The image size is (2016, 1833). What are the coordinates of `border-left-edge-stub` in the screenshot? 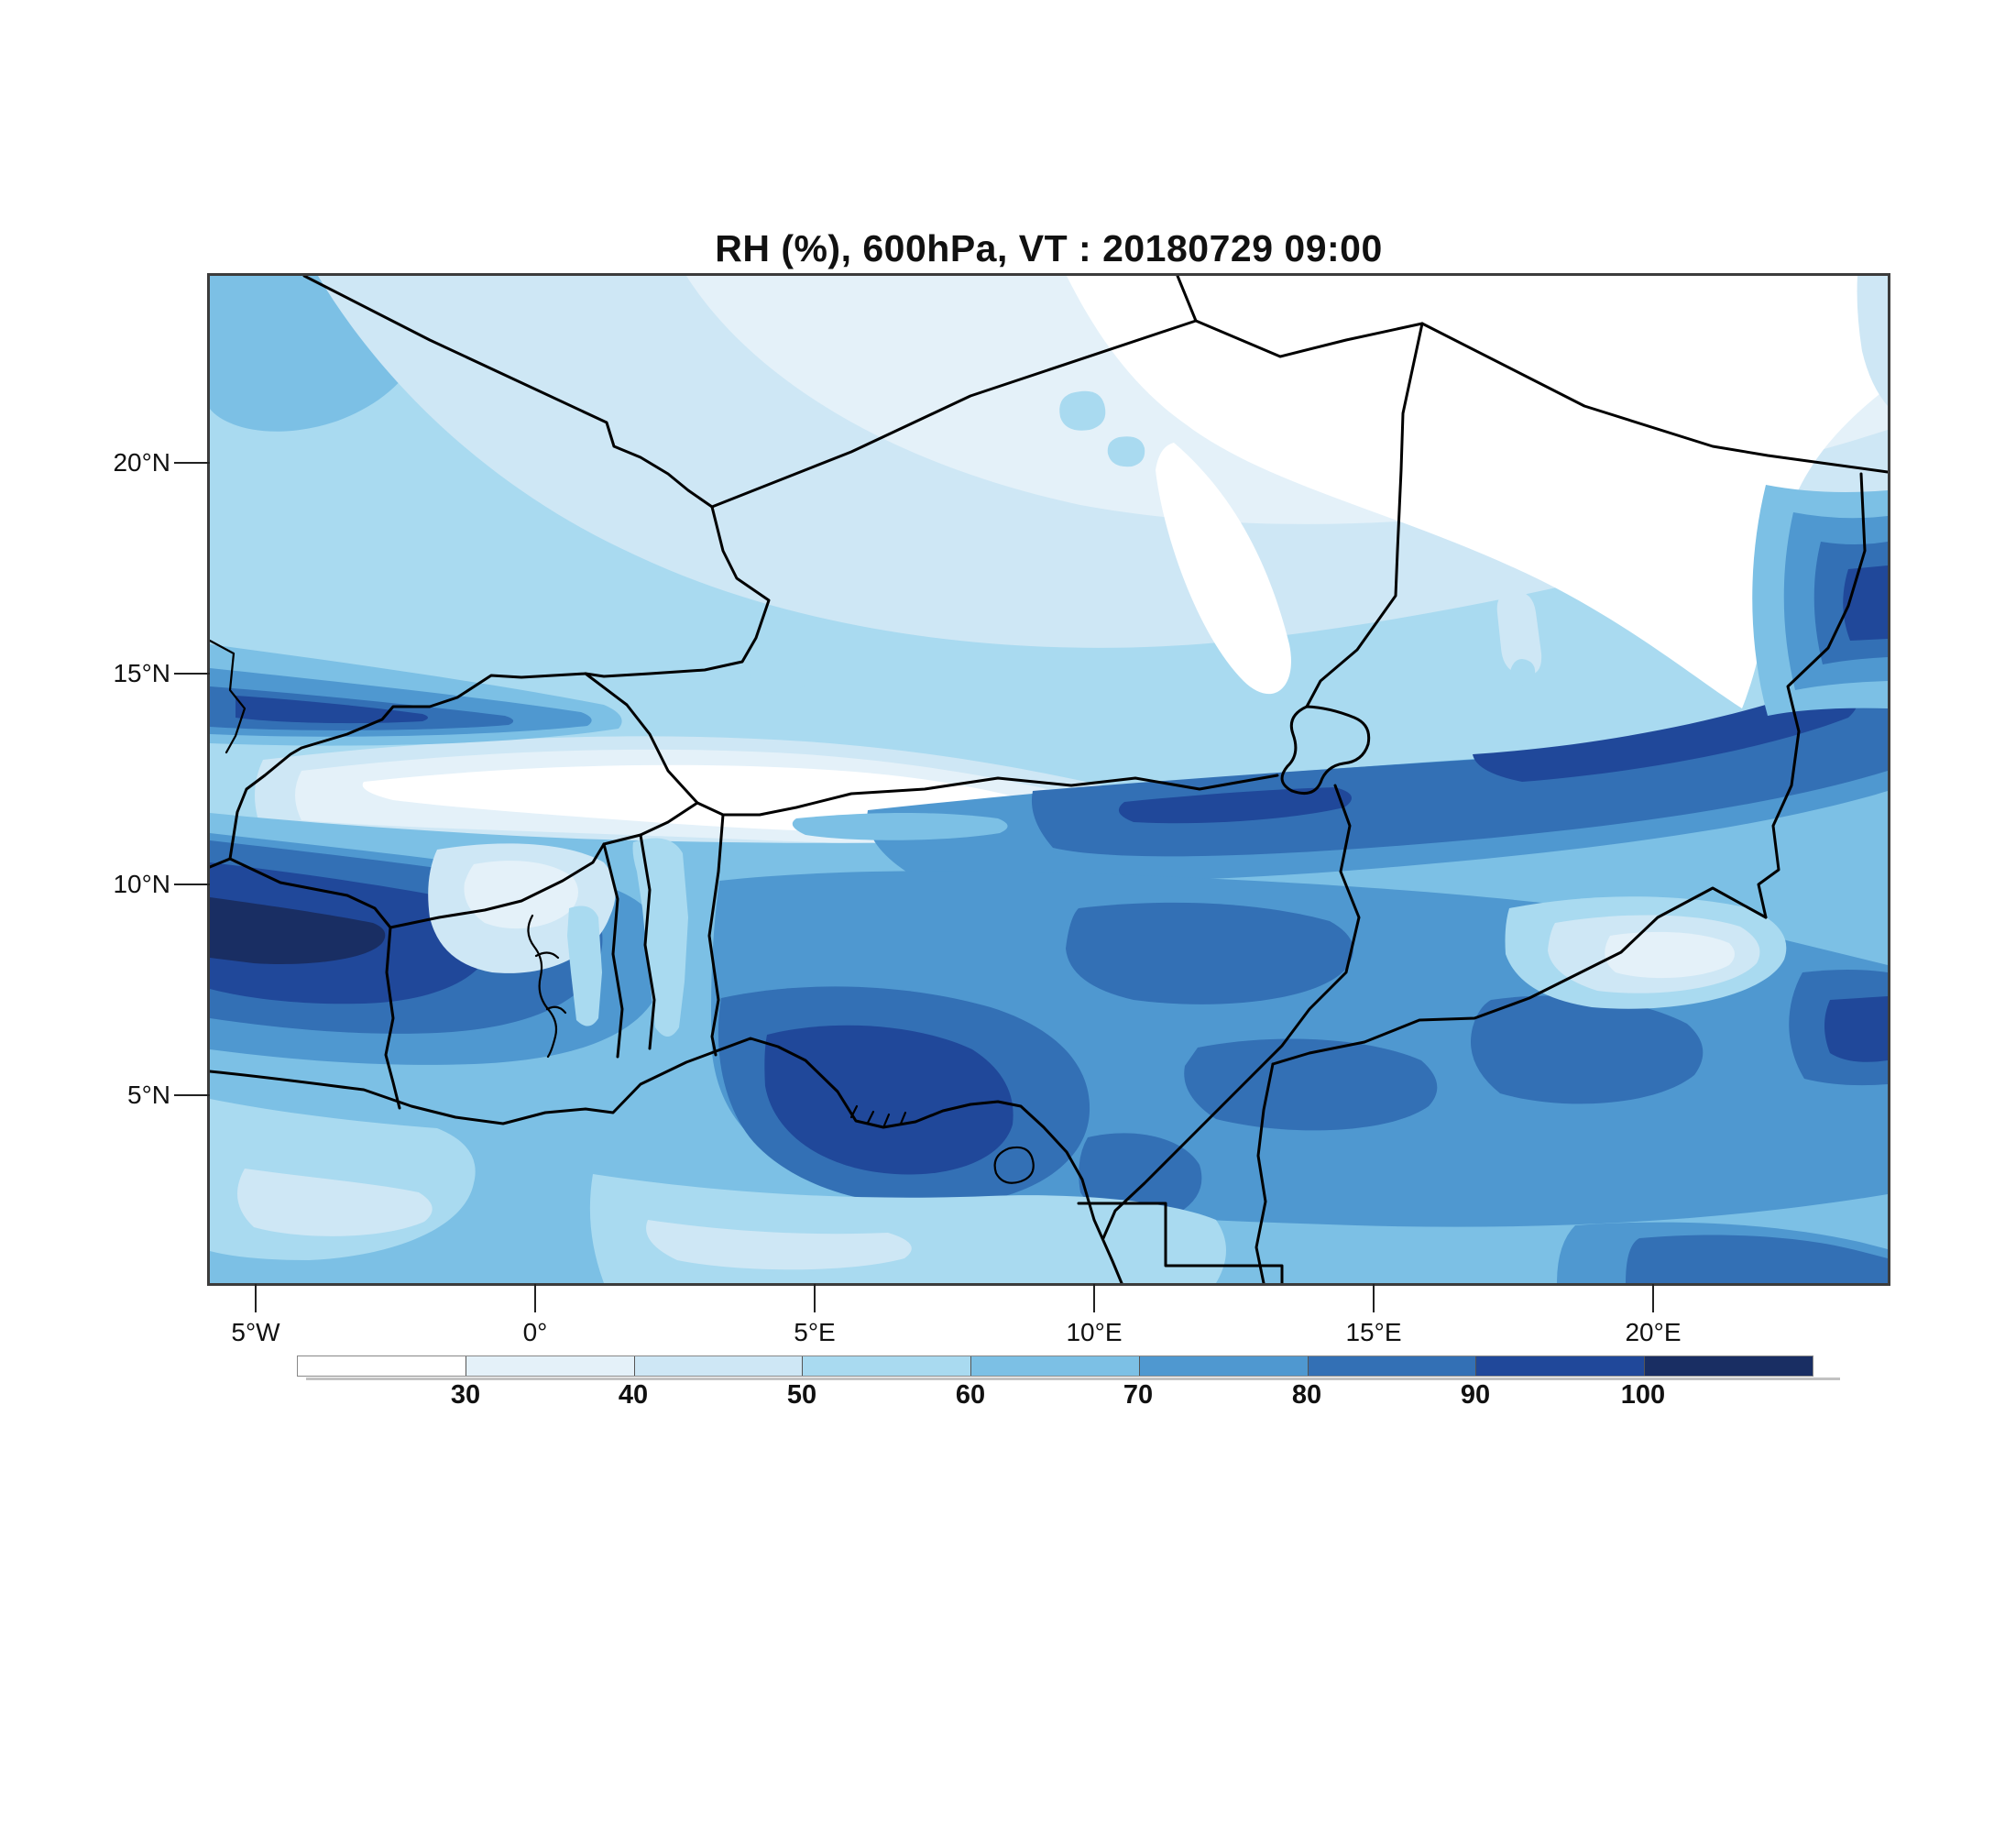 It's located at (228, 696).